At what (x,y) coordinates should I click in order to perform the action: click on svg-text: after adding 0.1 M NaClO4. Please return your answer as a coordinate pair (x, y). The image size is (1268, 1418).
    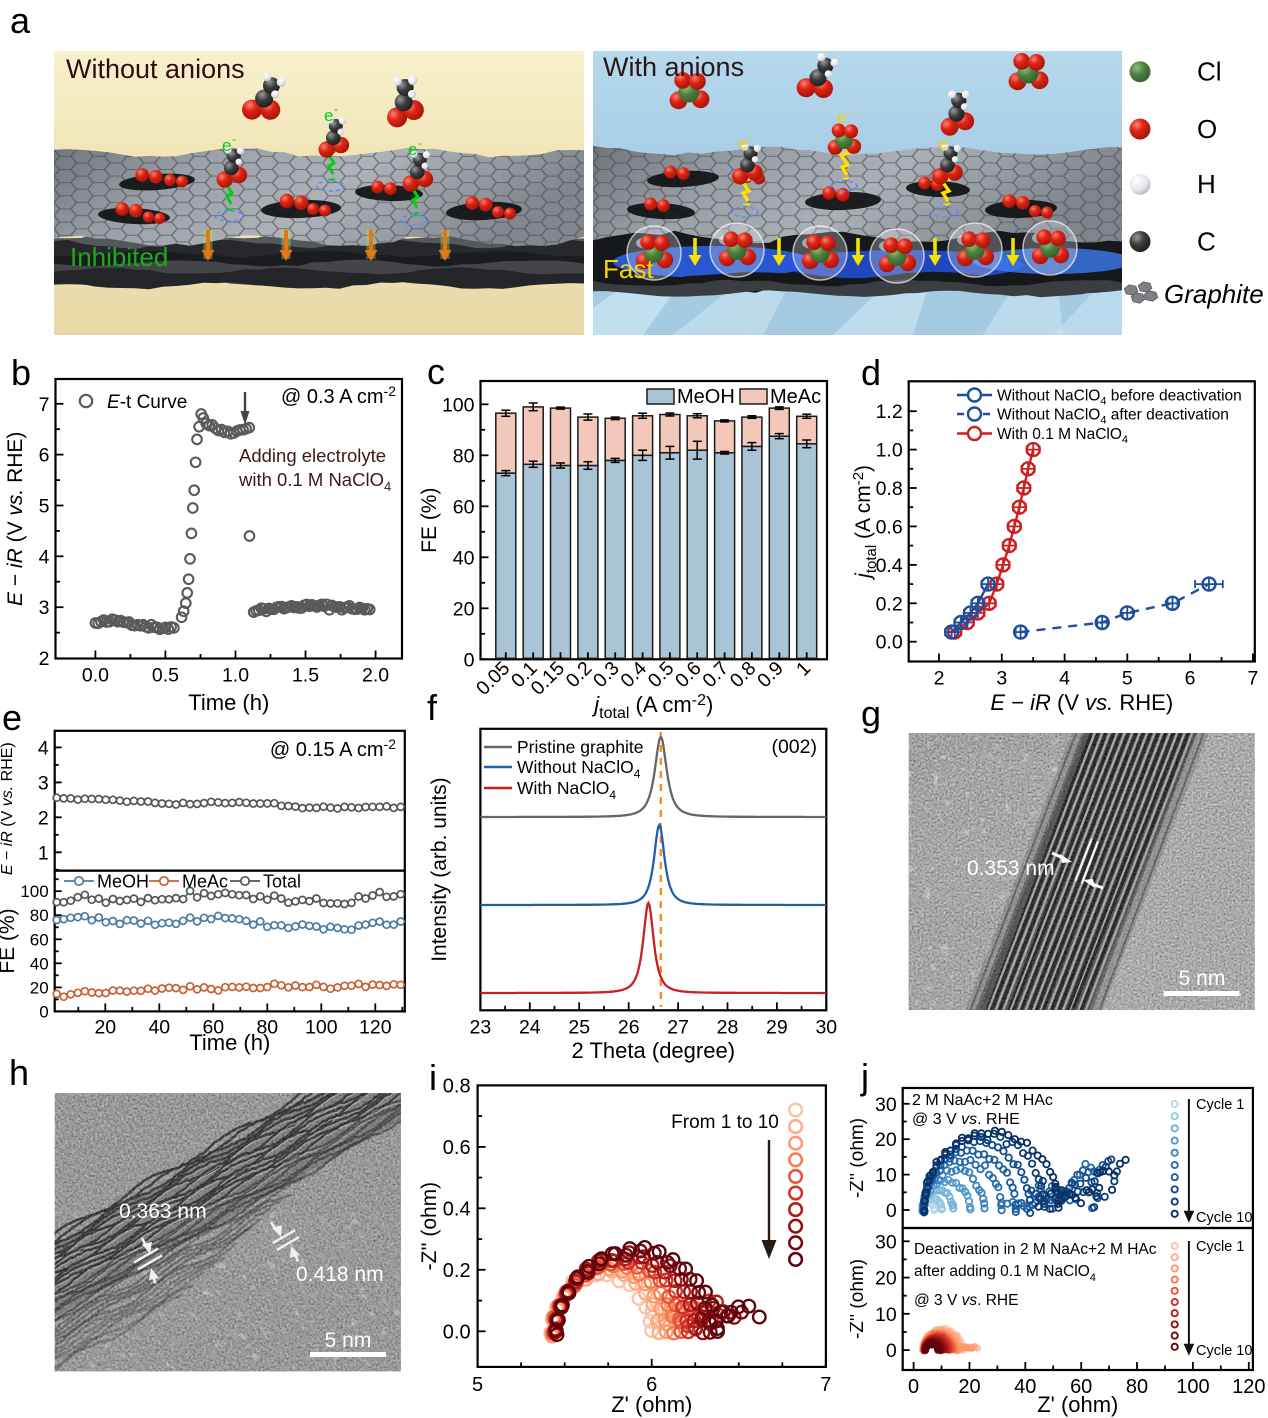
    Looking at the image, I should click on (1005, 1273).